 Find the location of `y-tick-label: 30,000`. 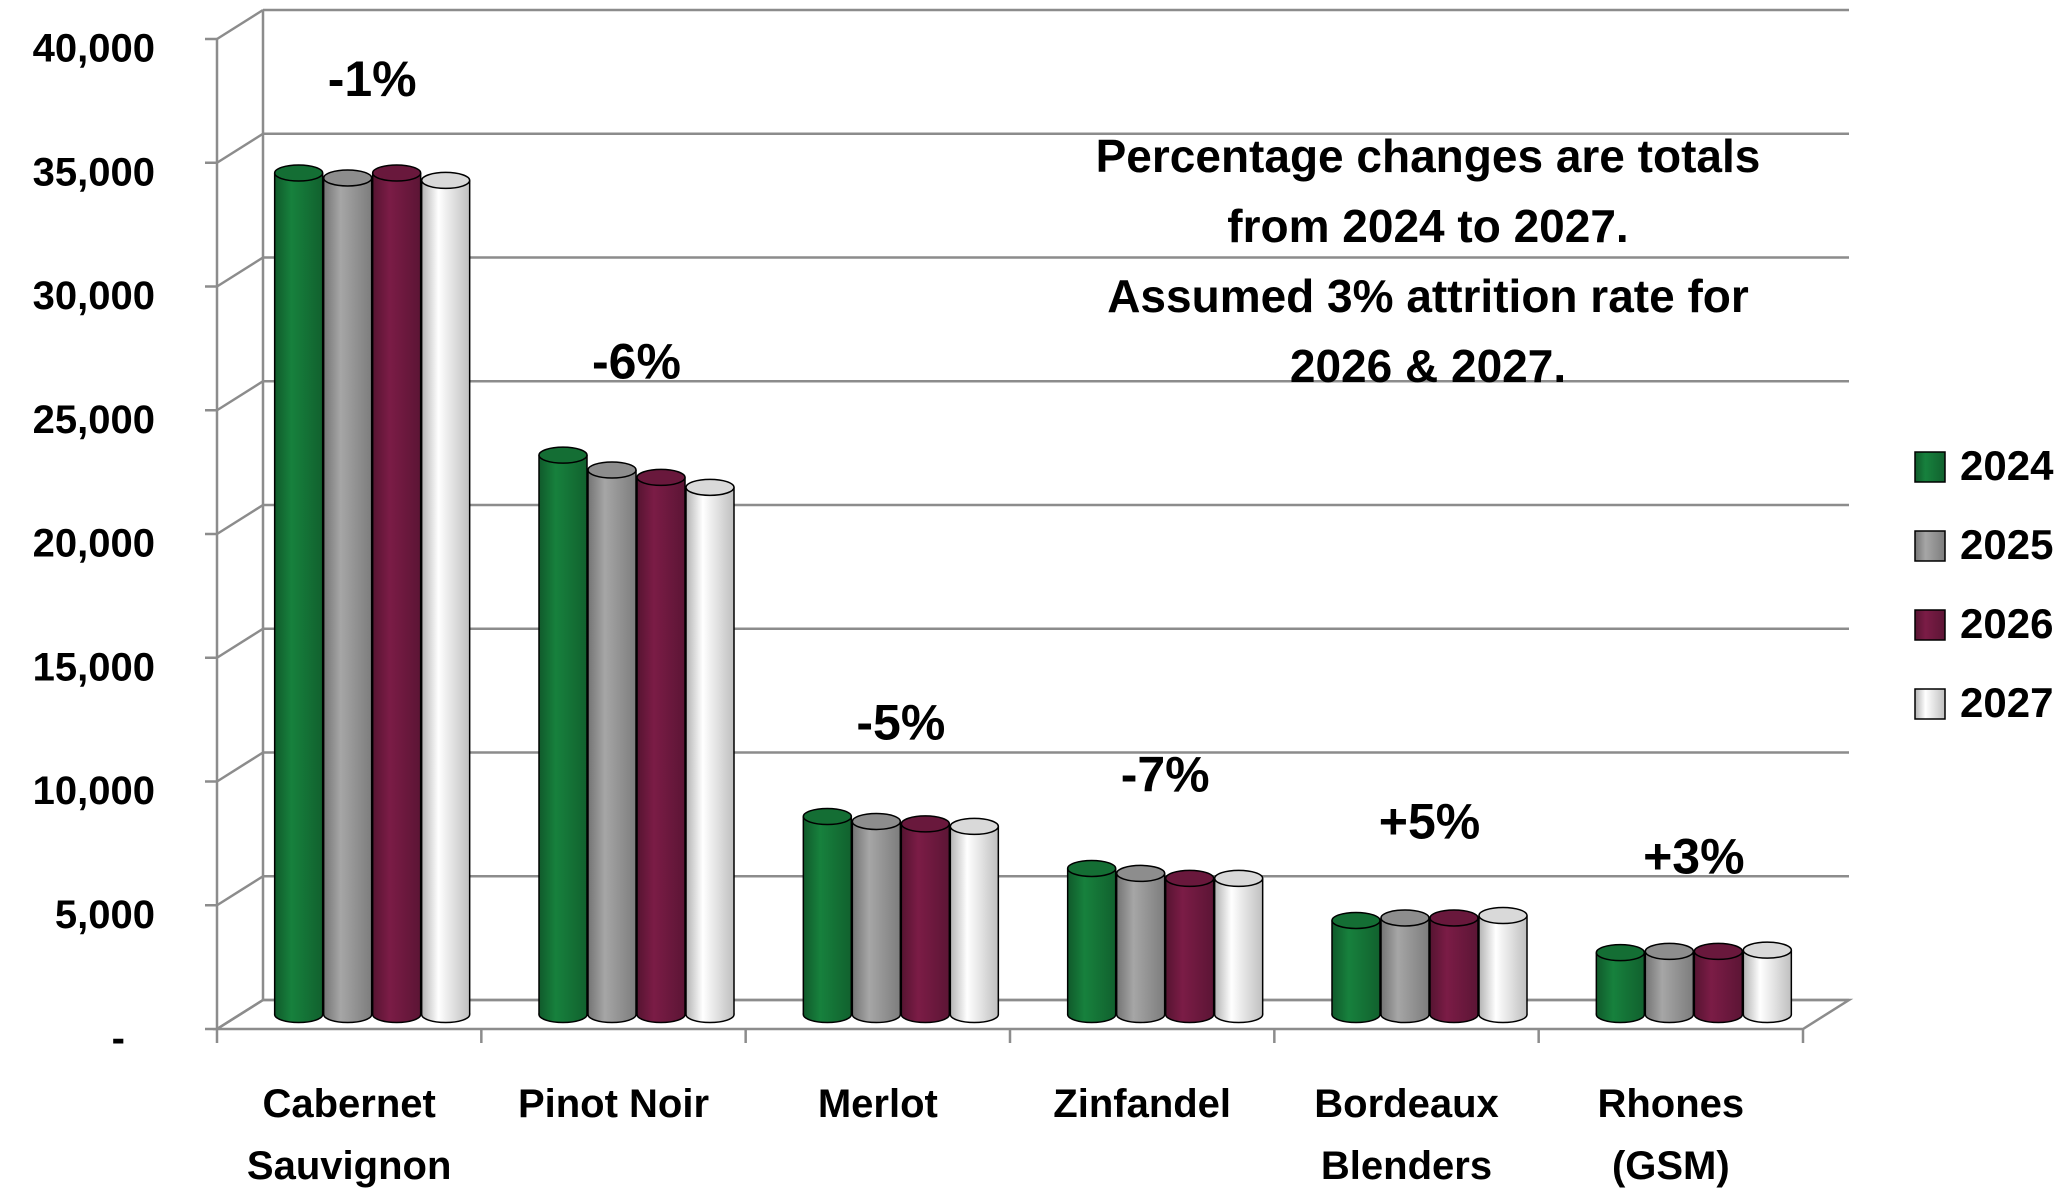

y-tick-label: 30,000 is located at coordinates (94, 296).